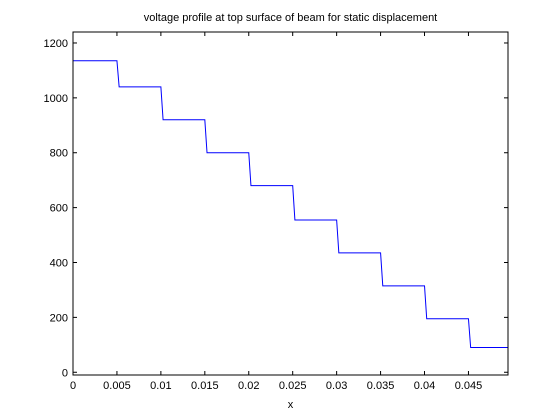 This screenshot has width=560, height=420. What do you see at coordinates (469, 386) in the screenshot?
I see `x-tick-label: 0.045` at bounding box center [469, 386].